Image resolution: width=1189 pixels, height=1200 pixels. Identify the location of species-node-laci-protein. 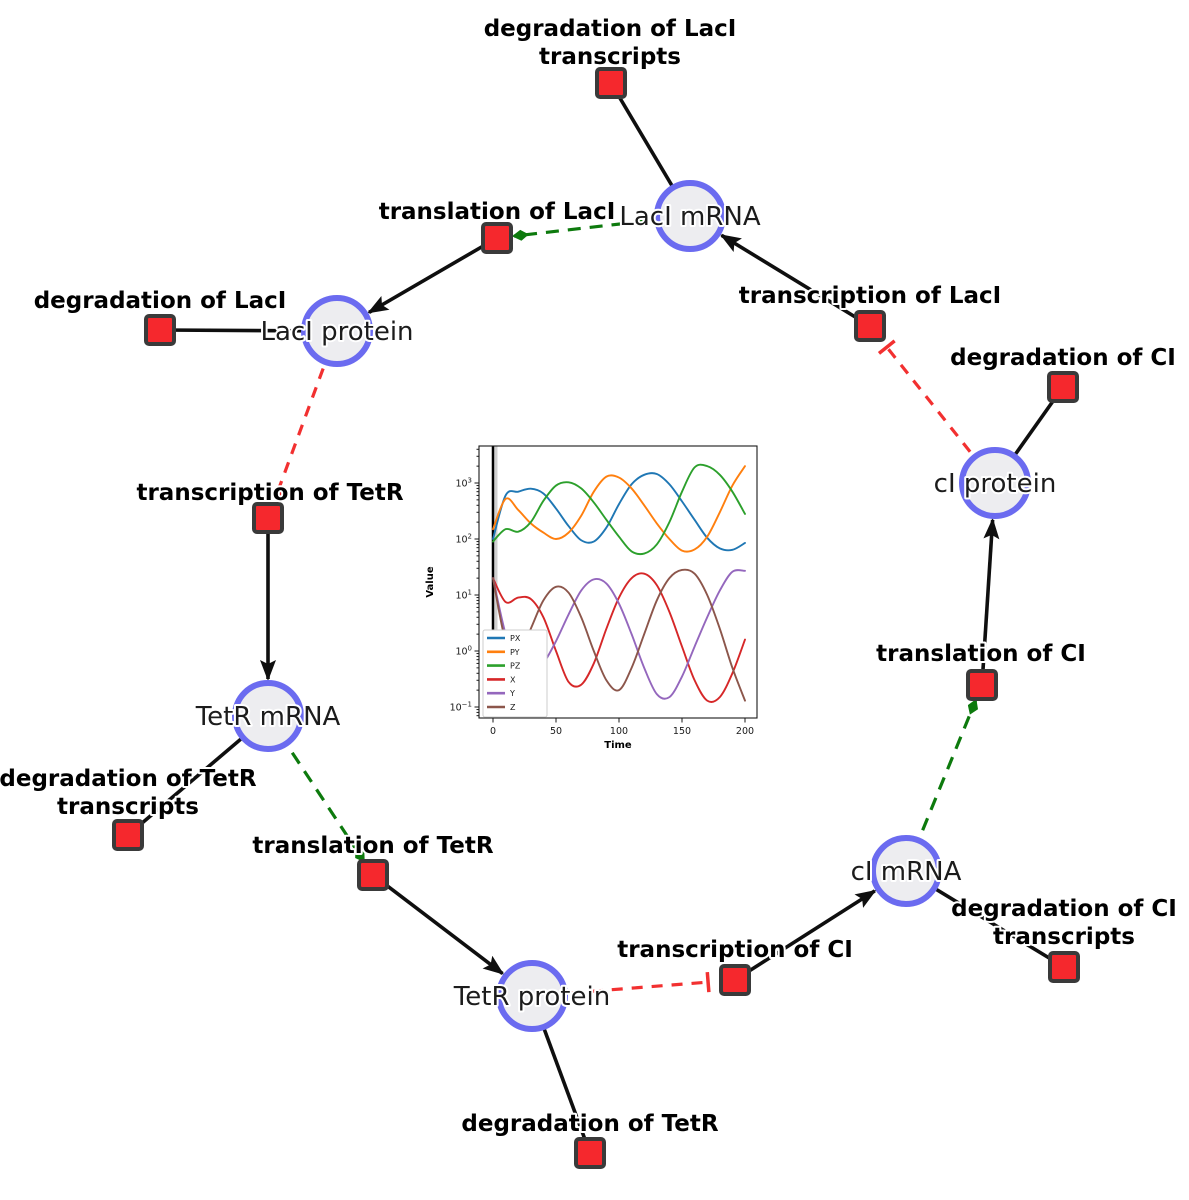
(337, 331).